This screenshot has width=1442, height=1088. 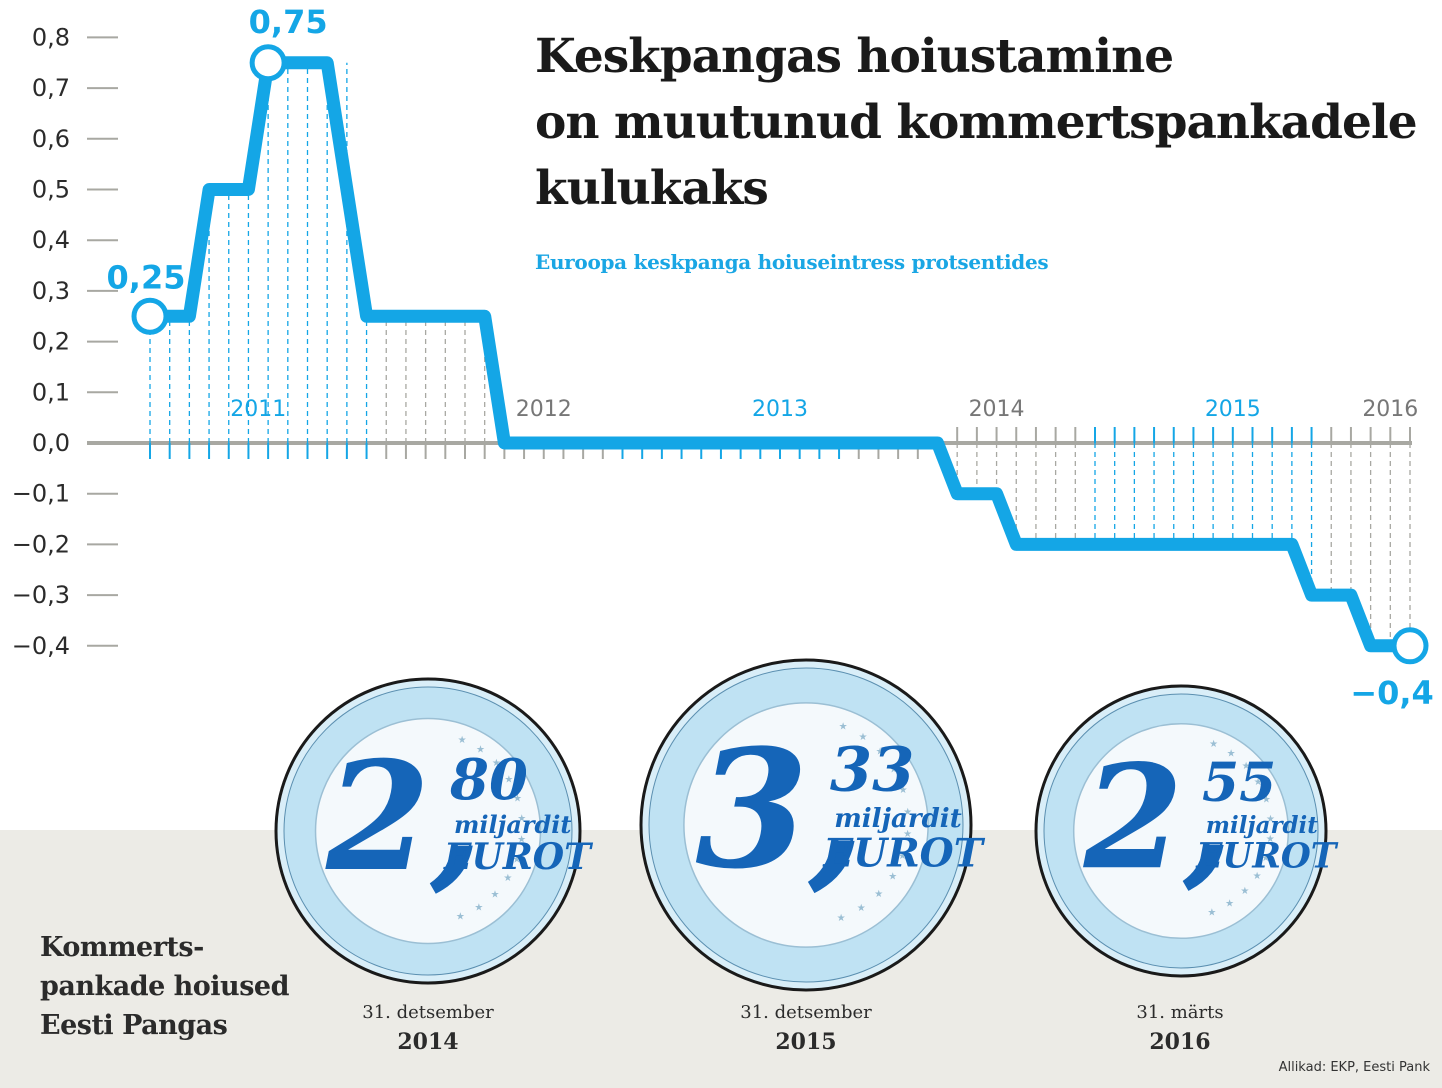 I want to click on deposits-label: Kommerts- pankade hoiused Eesti Pangas, so click(x=164, y=986).